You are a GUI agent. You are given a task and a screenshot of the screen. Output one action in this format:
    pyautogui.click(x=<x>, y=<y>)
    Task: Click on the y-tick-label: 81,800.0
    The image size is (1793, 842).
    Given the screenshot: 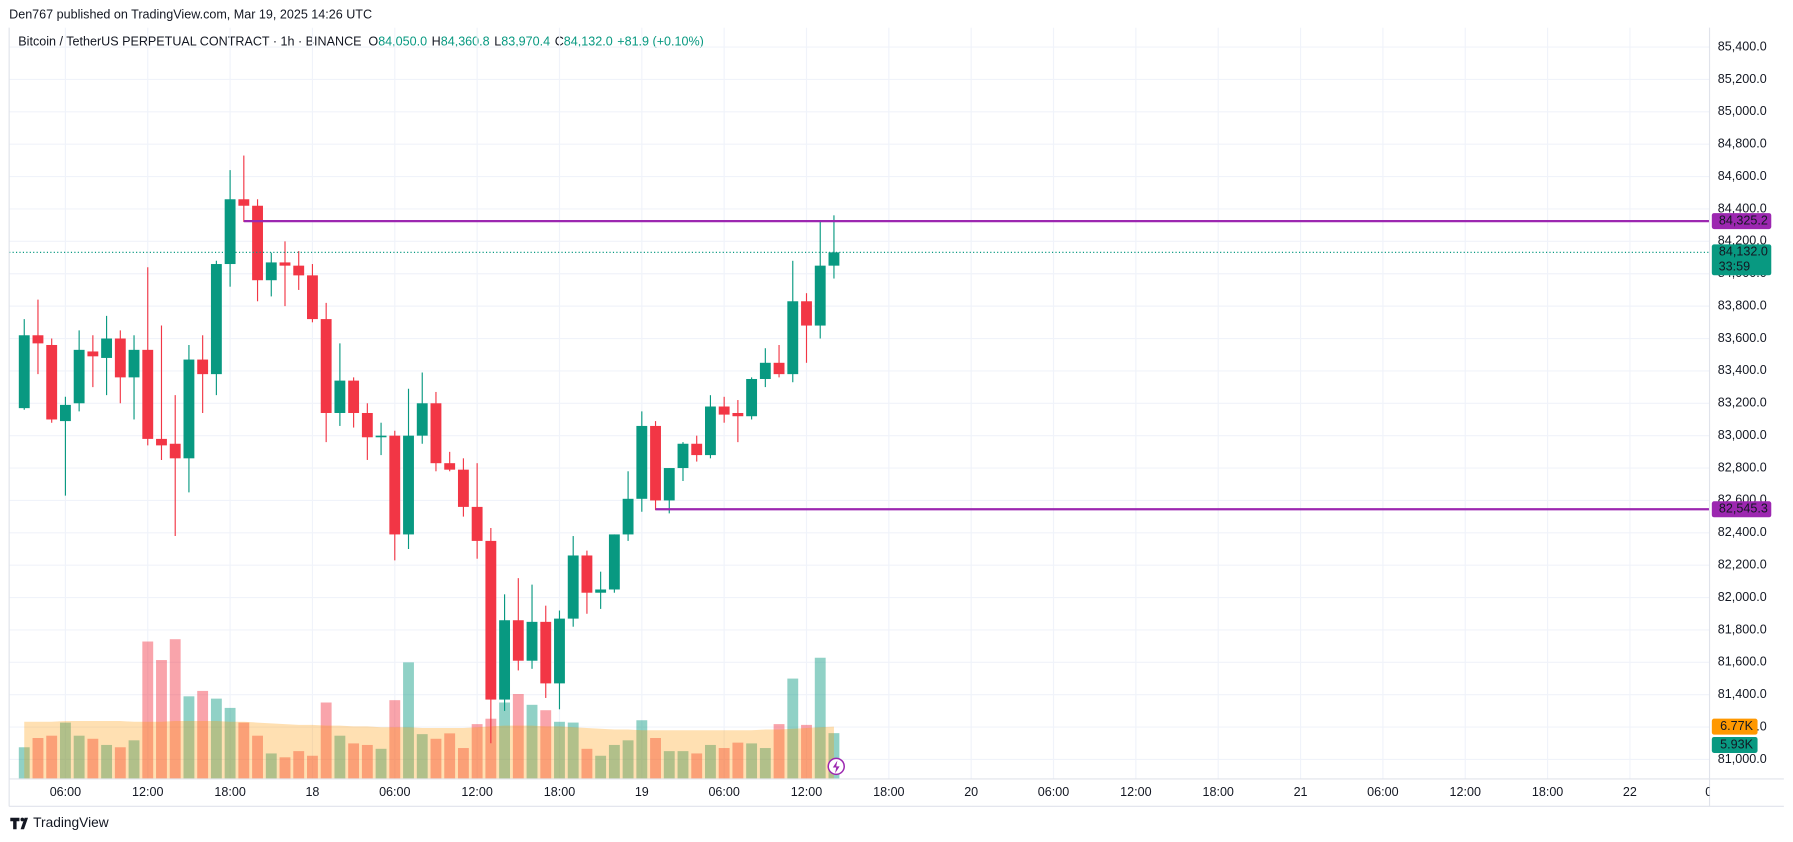 What is the action you would take?
    pyautogui.click(x=1742, y=629)
    